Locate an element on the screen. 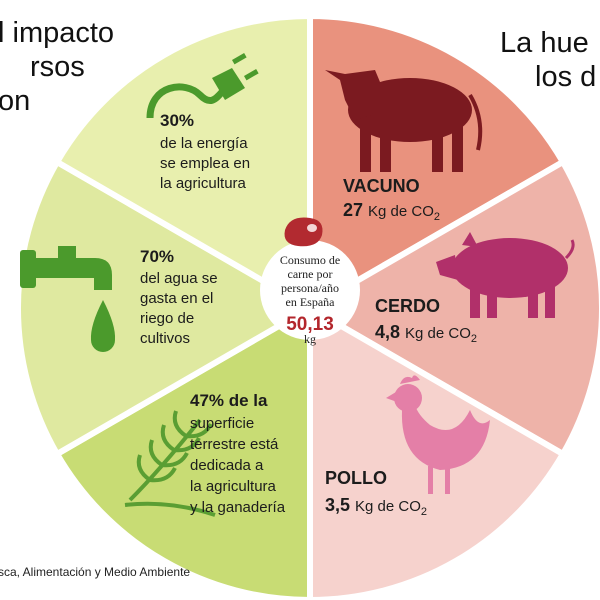 Image resolution: width=600 pixels, height=600 pixels. meat-footprint: 27 Kg de CO2 is located at coordinates (391, 211).